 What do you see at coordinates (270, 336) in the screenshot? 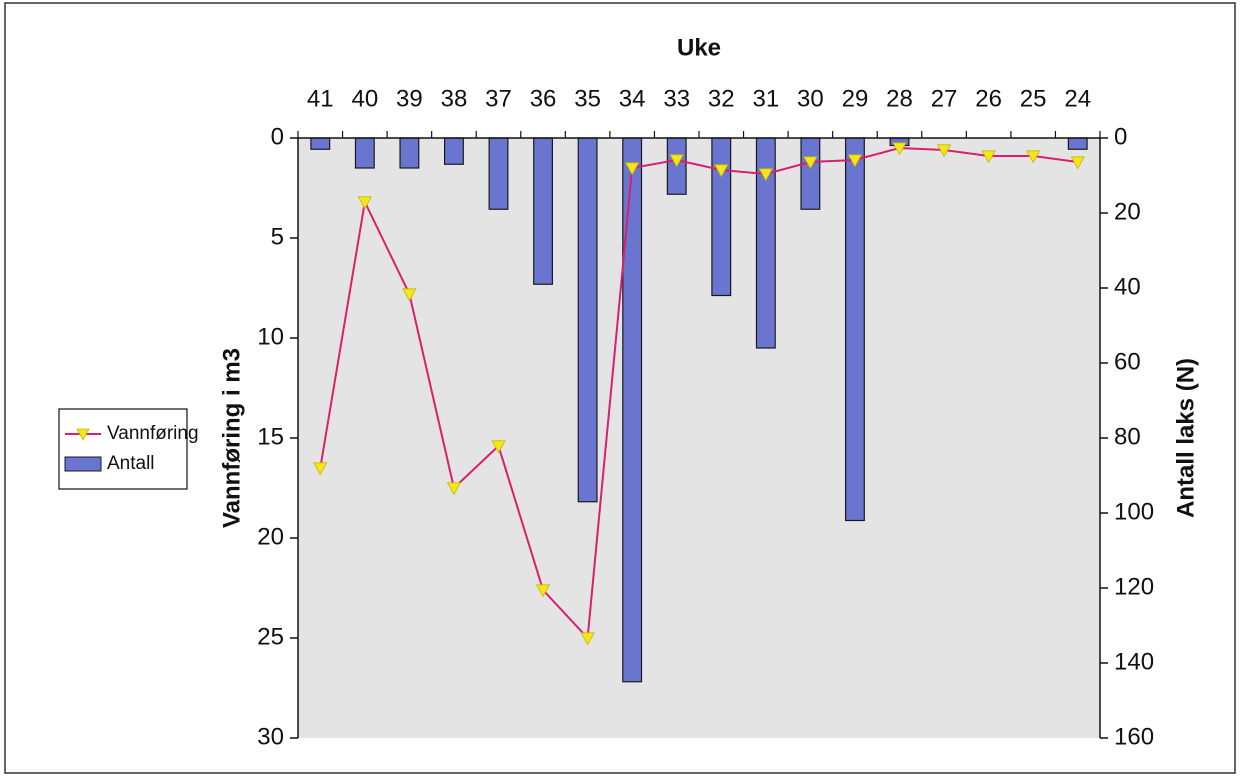
I see `right-tick-10: 10` at bounding box center [270, 336].